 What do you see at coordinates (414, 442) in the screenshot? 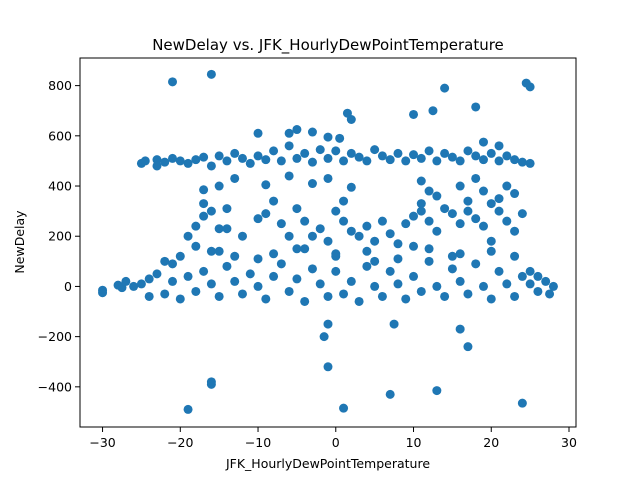
I see `x-tick-label: 10` at bounding box center [414, 442].